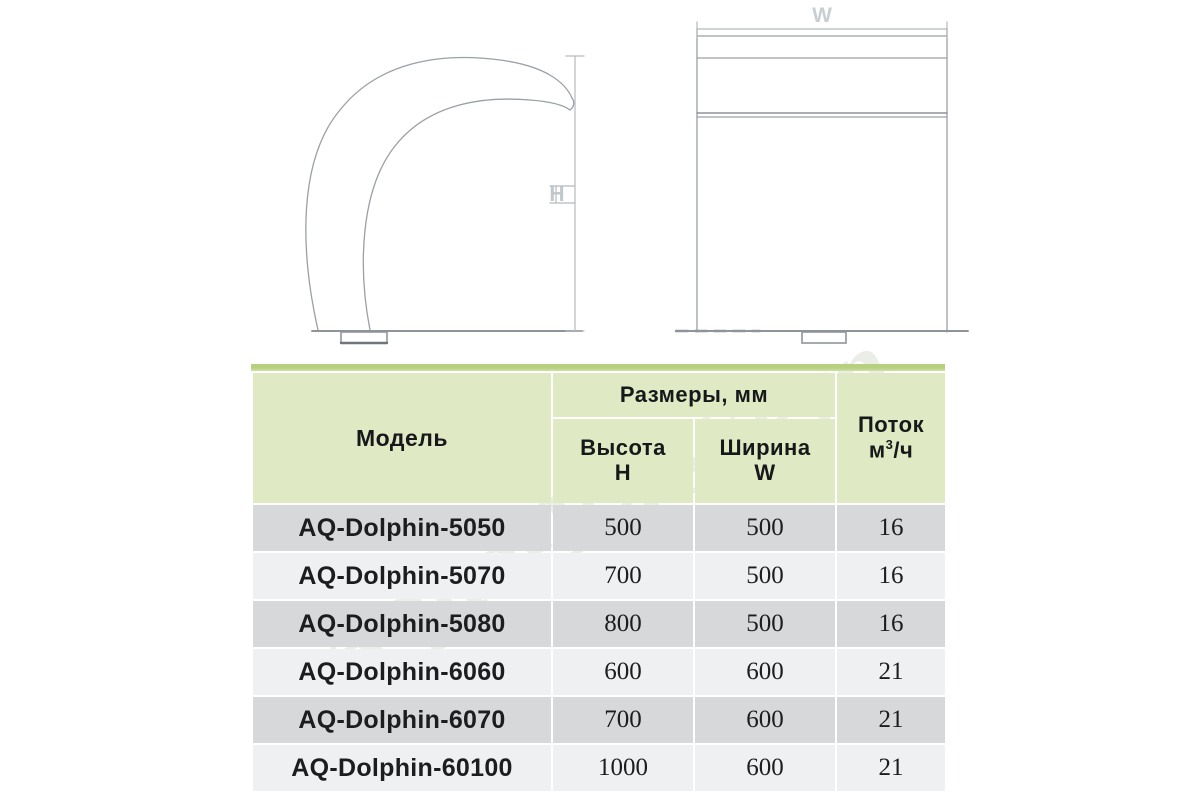 This screenshot has width=1200, height=800. I want to click on header-row-2: Высота H Ширина W, so click(599, 461).